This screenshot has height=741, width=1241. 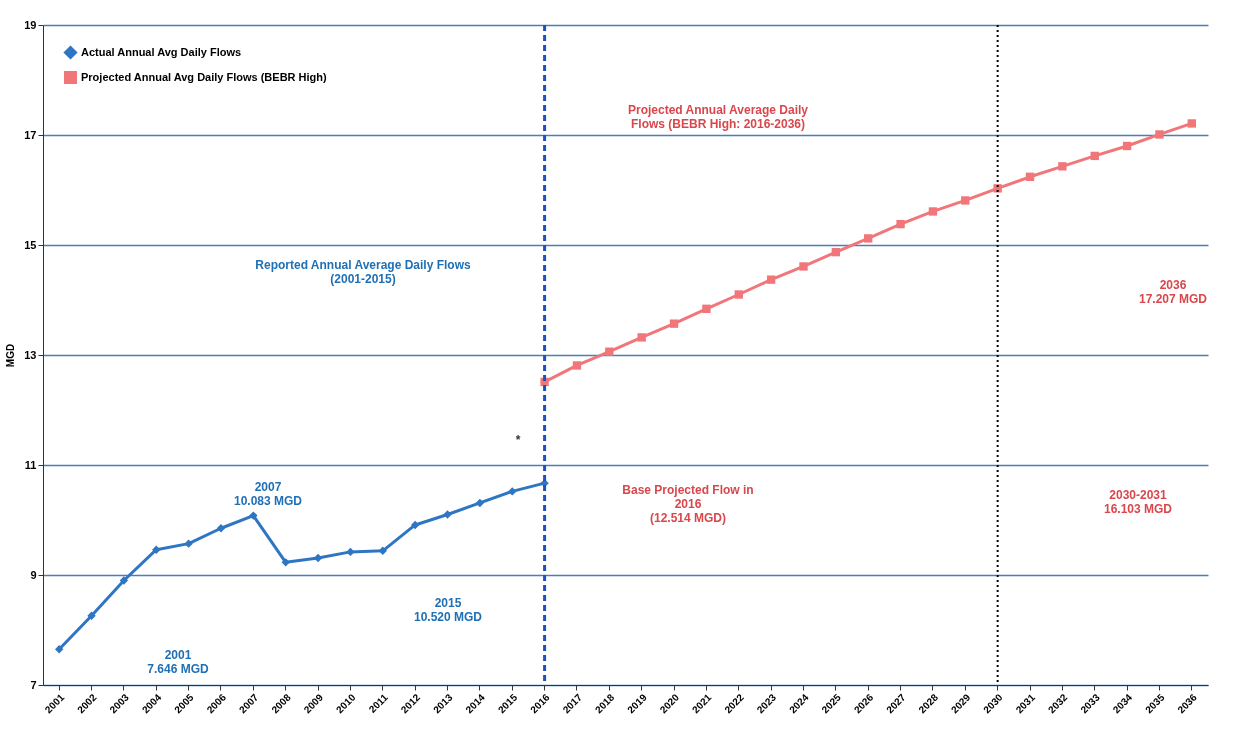 I want to click on legend-label: Projected Annual Avg Daily Flows (BEBR High), so click(x=204, y=76).